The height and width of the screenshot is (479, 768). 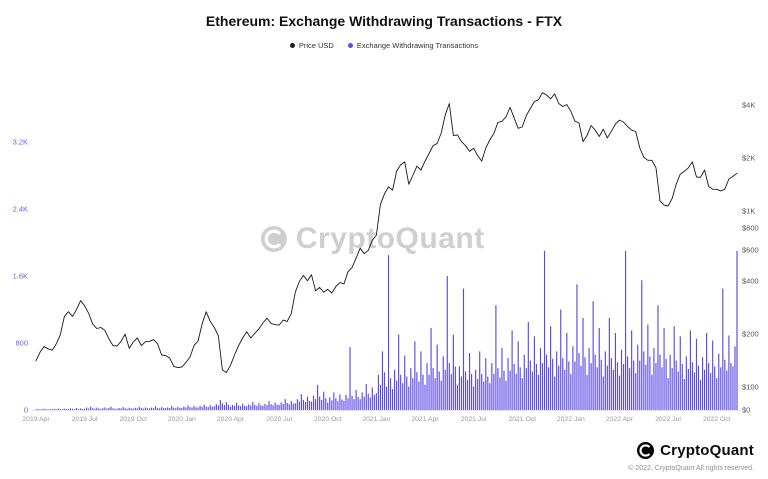 What do you see at coordinates (474, 419) in the screenshot?
I see `x-axis-tick: 2021 Jul` at bounding box center [474, 419].